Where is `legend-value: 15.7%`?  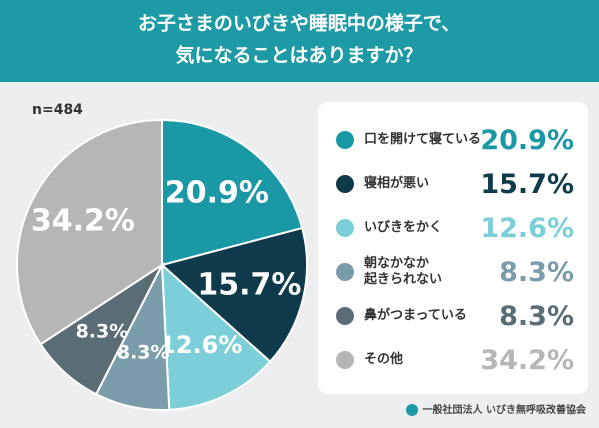 legend-value: 15.7% is located at coordinates (527, 184).